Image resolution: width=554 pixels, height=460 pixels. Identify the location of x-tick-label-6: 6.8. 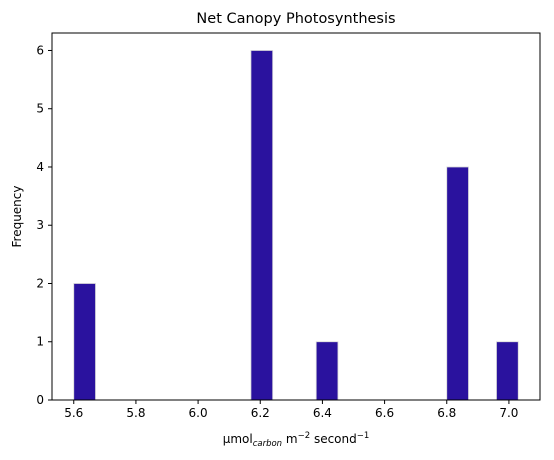
(446, 413).